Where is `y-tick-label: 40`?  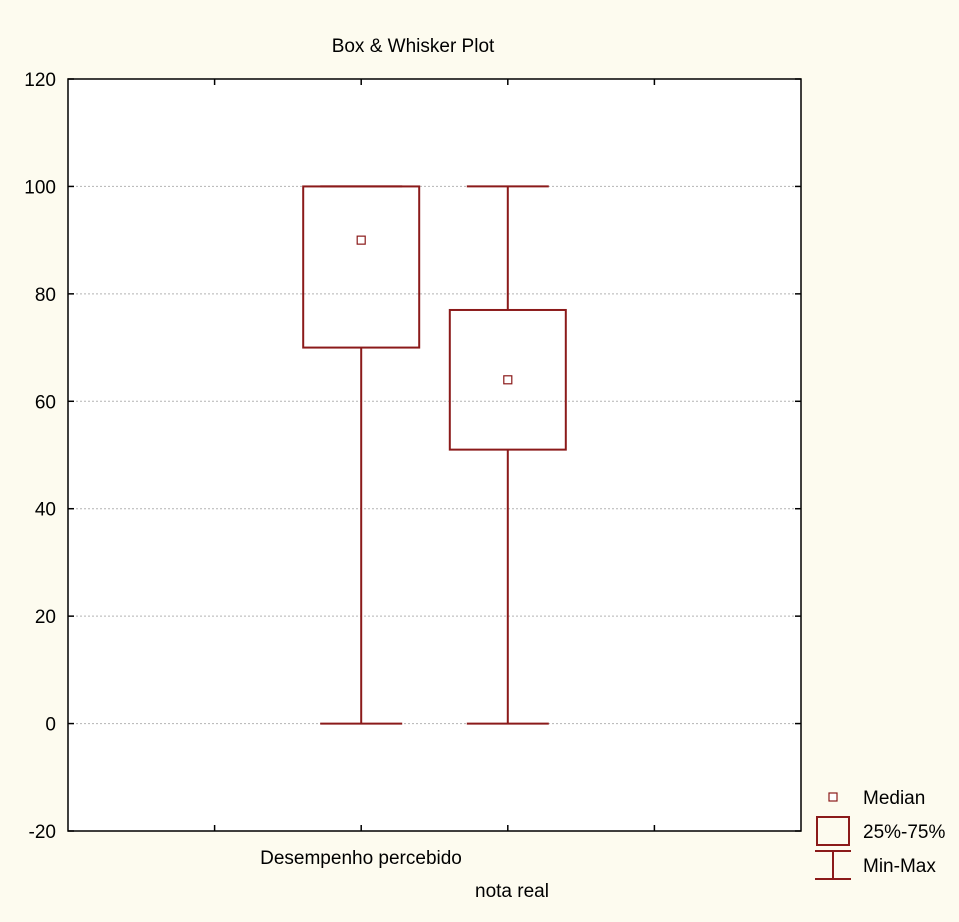
y-tick-label: 40 is located at coordinates (45, 510).